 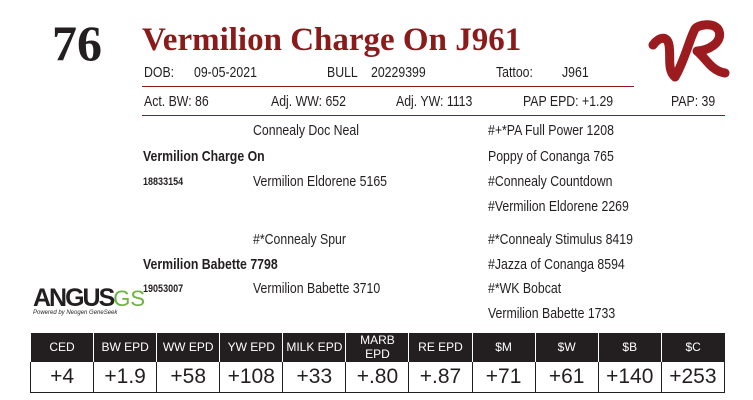 I want to click on epd-header: RE EPD, so click(x=440, y=347).